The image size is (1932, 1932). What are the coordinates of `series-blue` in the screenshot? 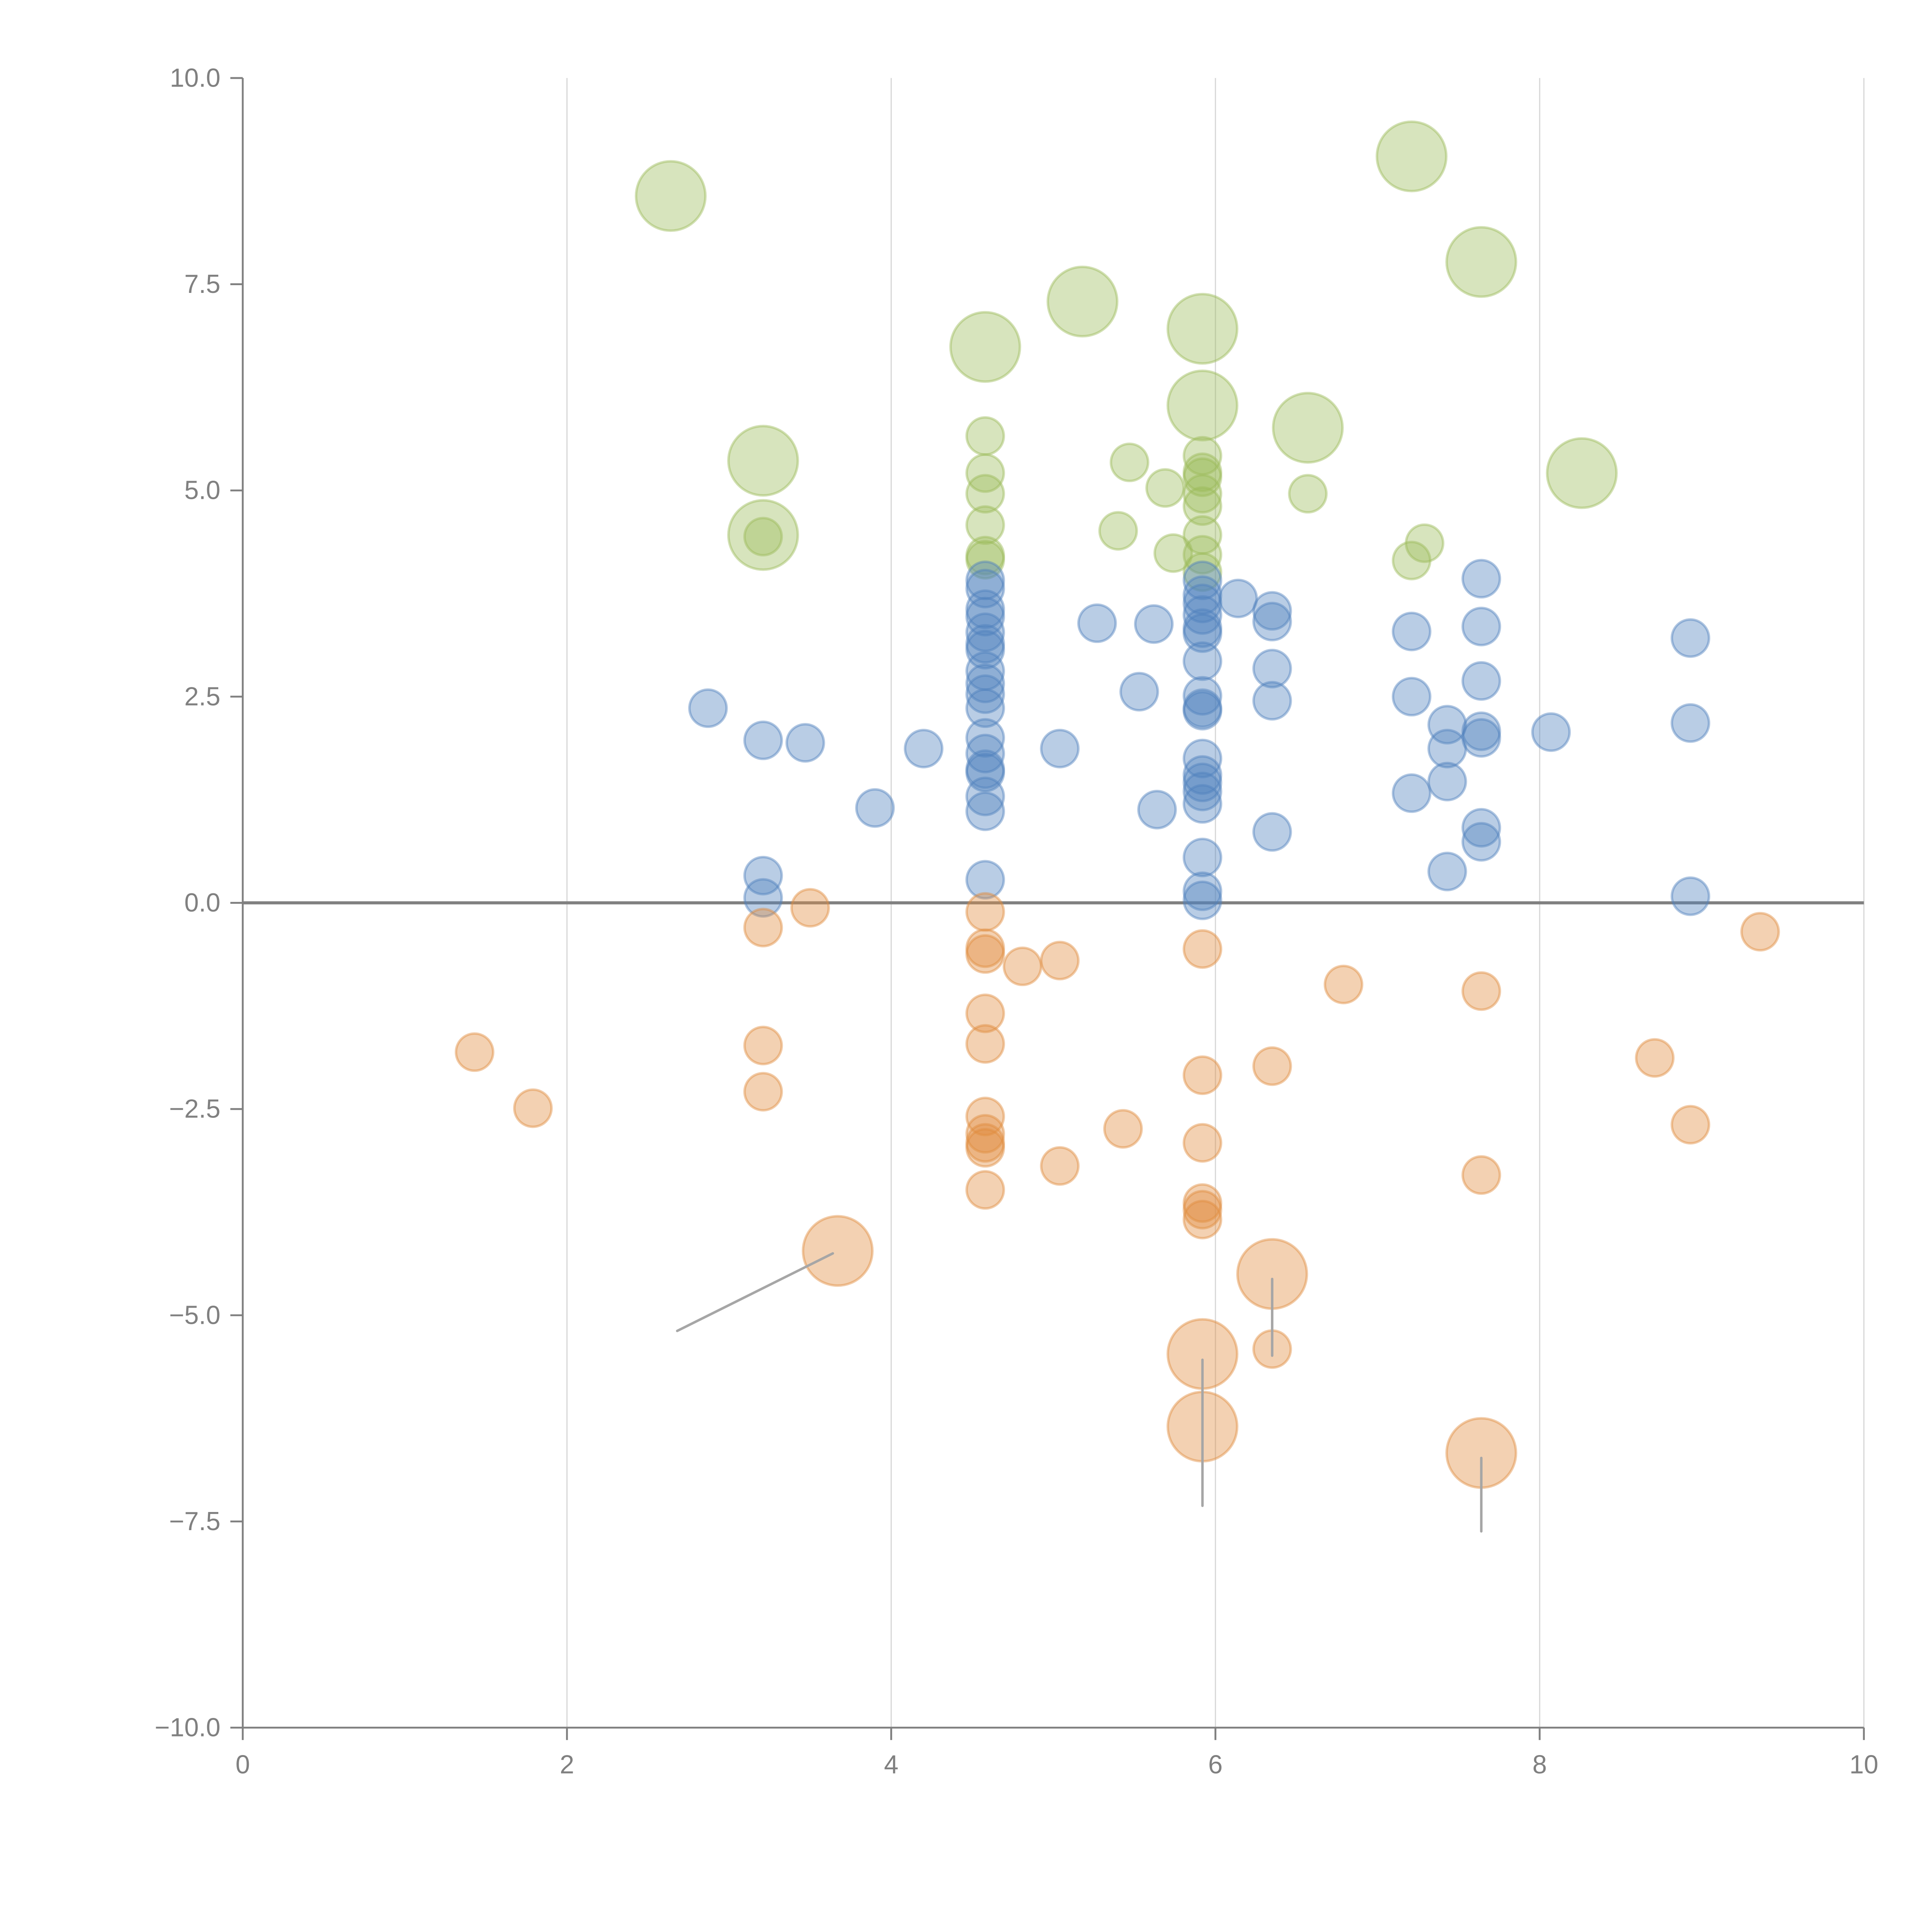 It's located at (1199, 740).